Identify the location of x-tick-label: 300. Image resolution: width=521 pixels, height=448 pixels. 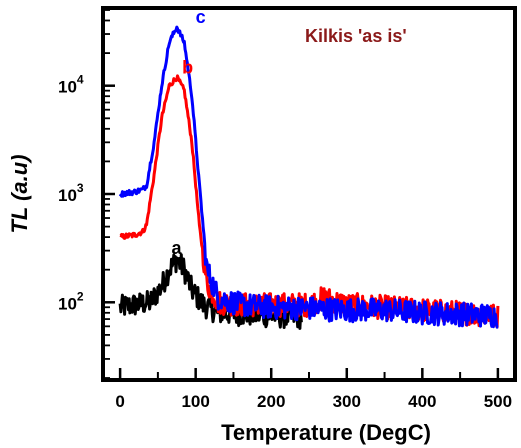
(347, 401).